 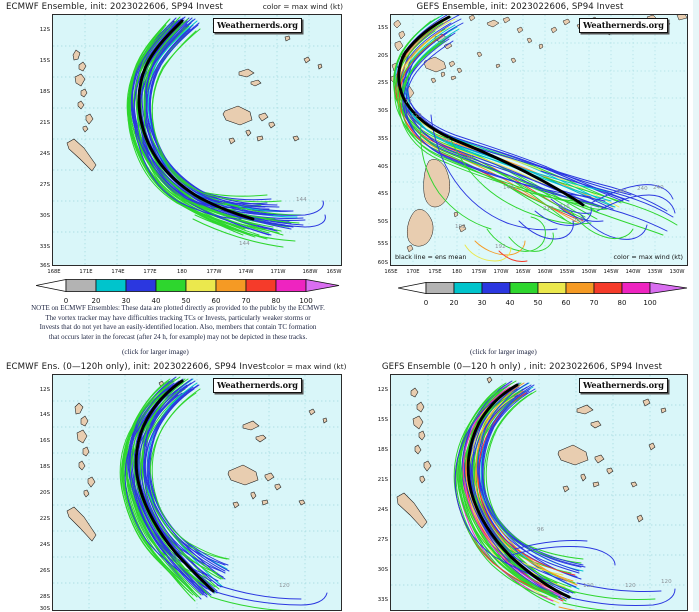 What do you see at coordinates (214, 272) in the screenshot?
I see `x-axis-label: 177W` at bounding box center [214, 272].